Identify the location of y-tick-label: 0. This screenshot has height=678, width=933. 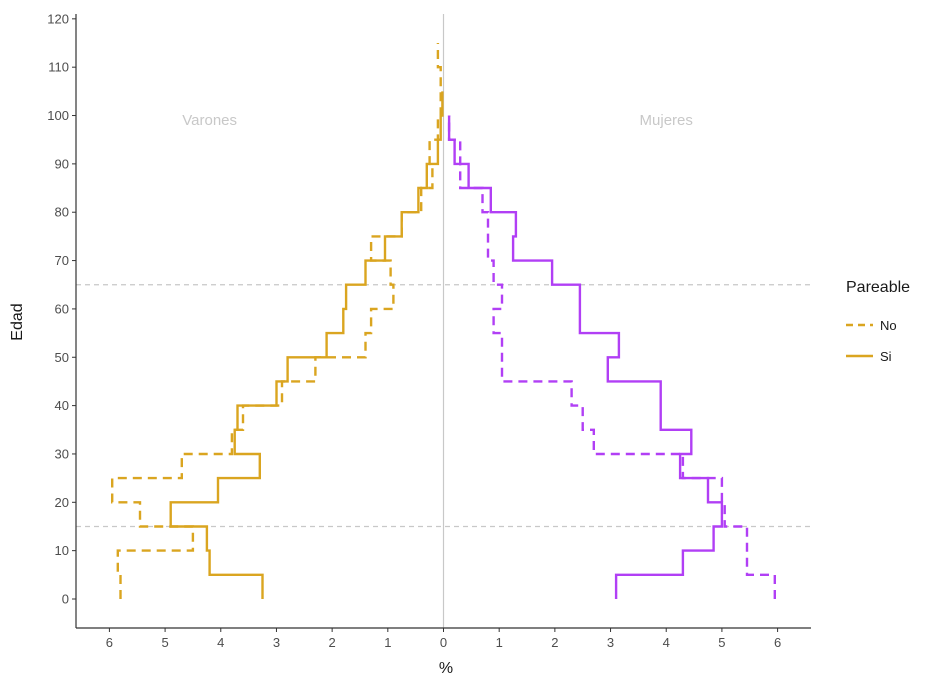
(65, 598).